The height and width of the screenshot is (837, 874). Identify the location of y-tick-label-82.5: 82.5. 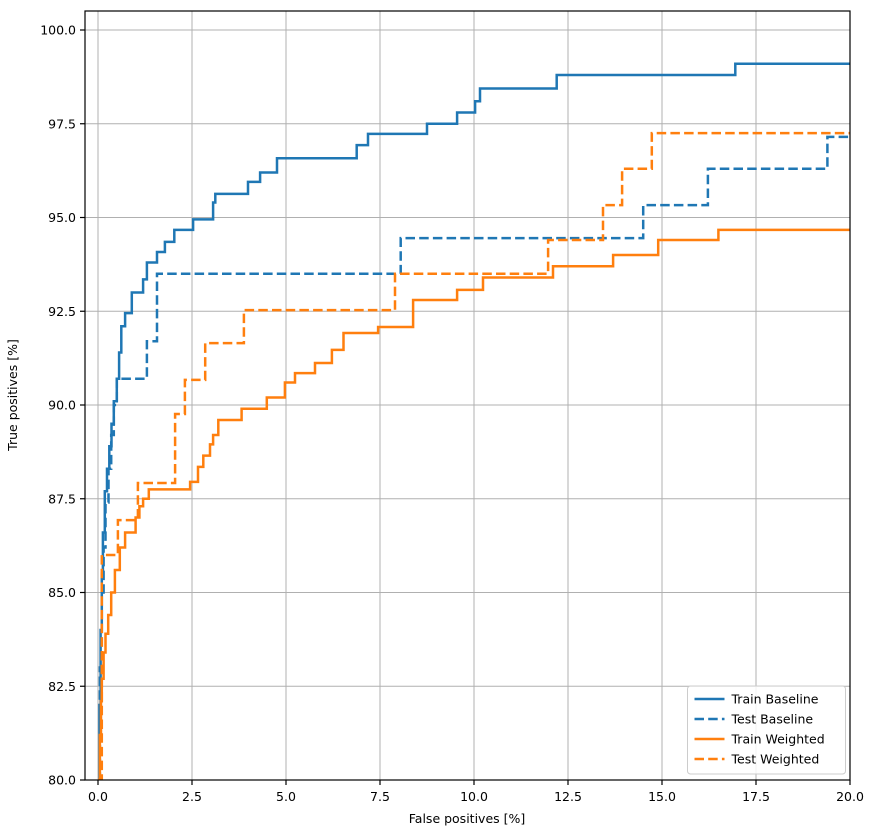
(62, 686).